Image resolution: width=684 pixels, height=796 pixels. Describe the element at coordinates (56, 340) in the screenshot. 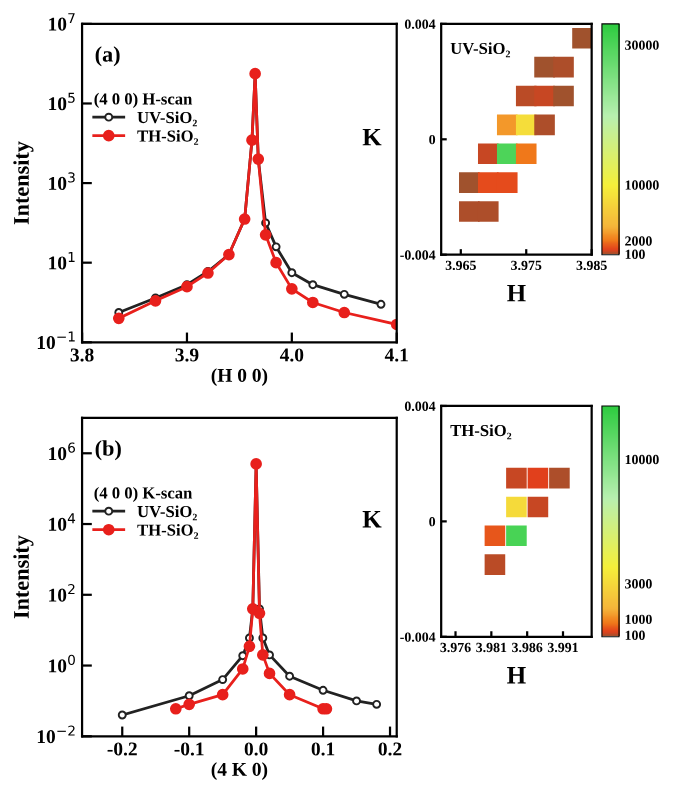

I see `y-tick-label: 10$^{−1}$` at that location.